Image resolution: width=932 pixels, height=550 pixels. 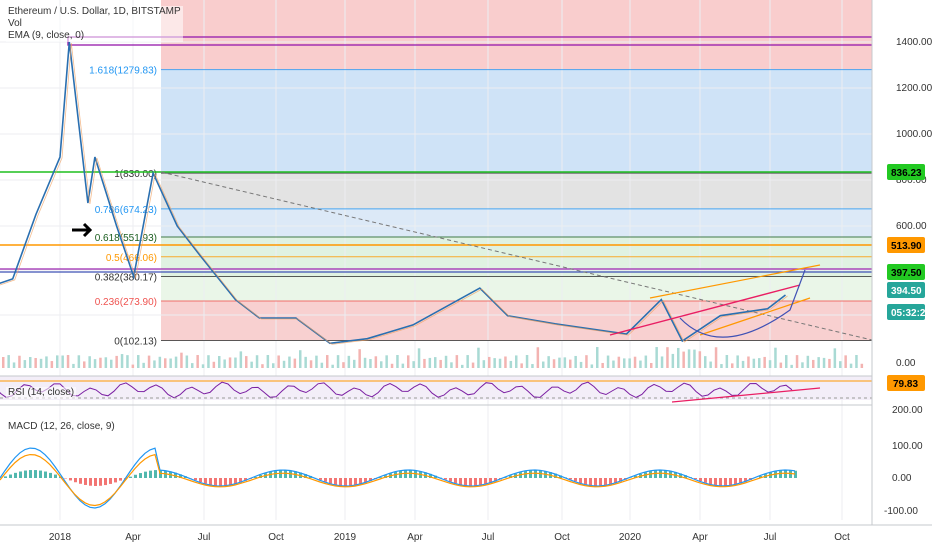 I want to click on price-tag, so click(x=906, y=290).